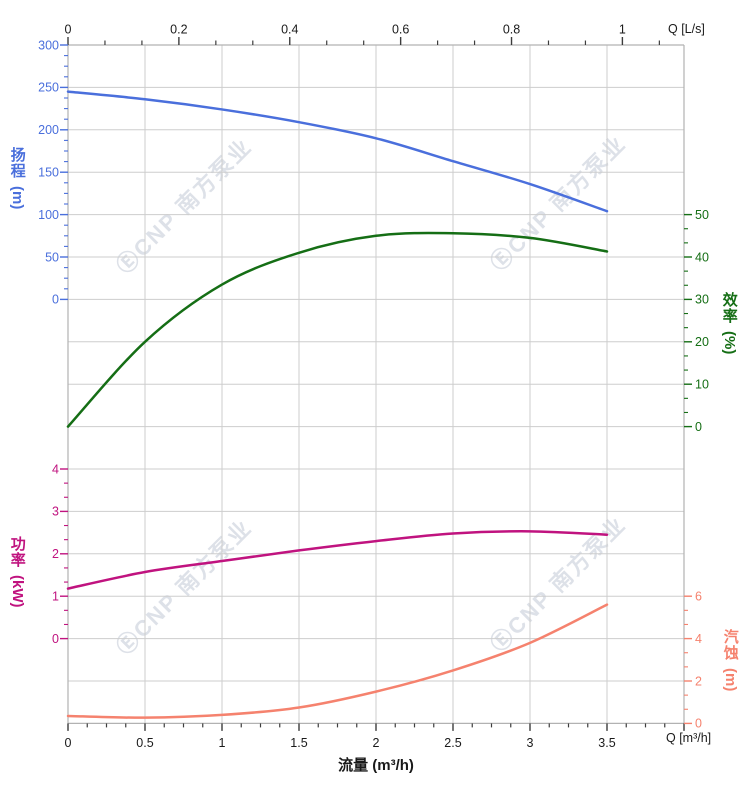  Describe the element at coordinates (68, 30) in the screenshot. I see `top-axis-tick-label: 0` at that location.